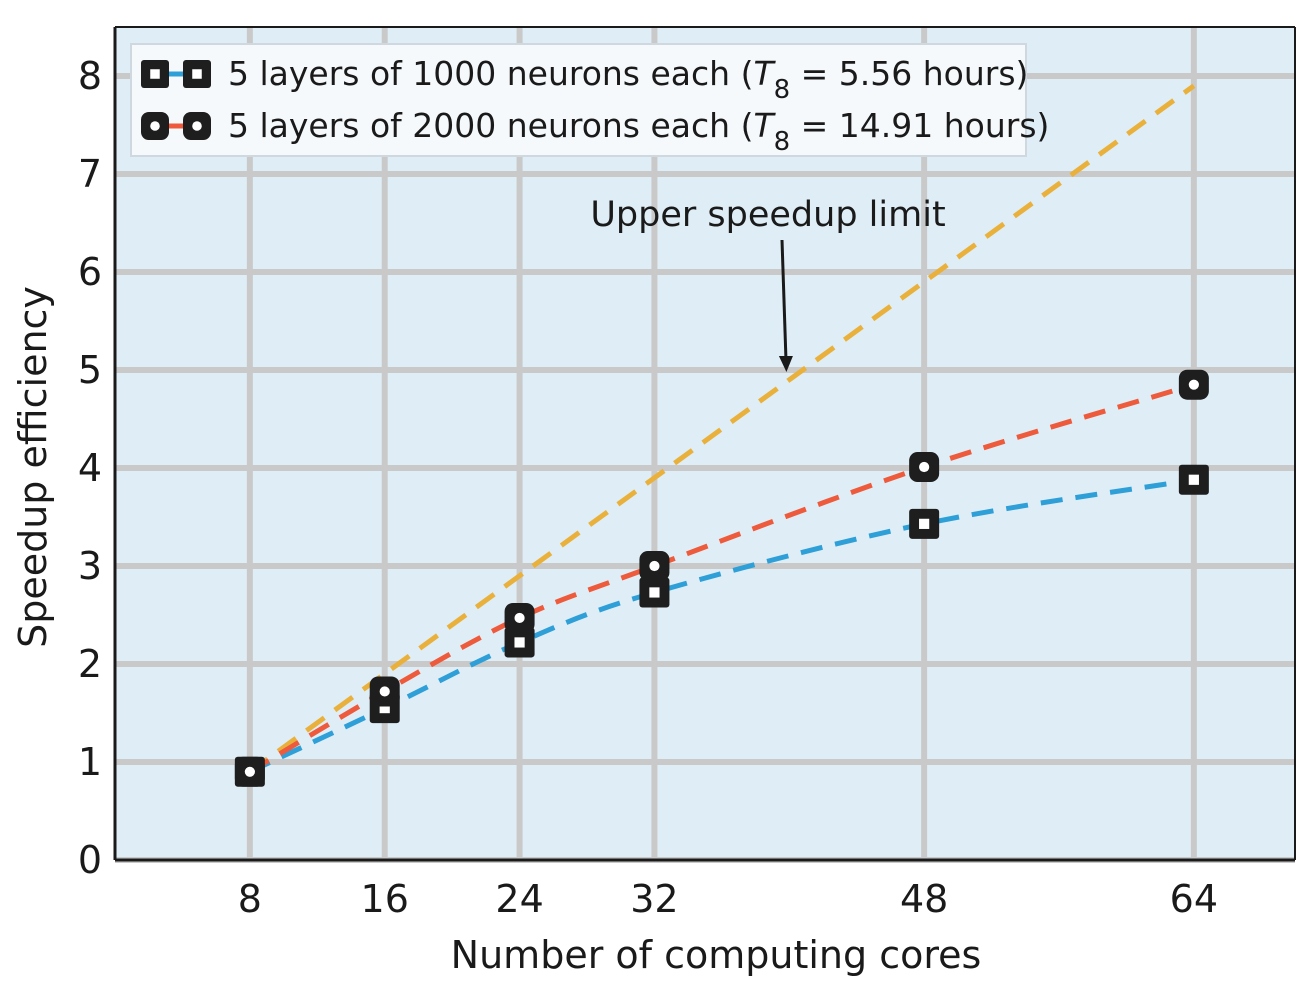 Image resolution: width=1310 pixels, height=985 pixels. I want to click on y-tick-label: 6, so click(90, 272).